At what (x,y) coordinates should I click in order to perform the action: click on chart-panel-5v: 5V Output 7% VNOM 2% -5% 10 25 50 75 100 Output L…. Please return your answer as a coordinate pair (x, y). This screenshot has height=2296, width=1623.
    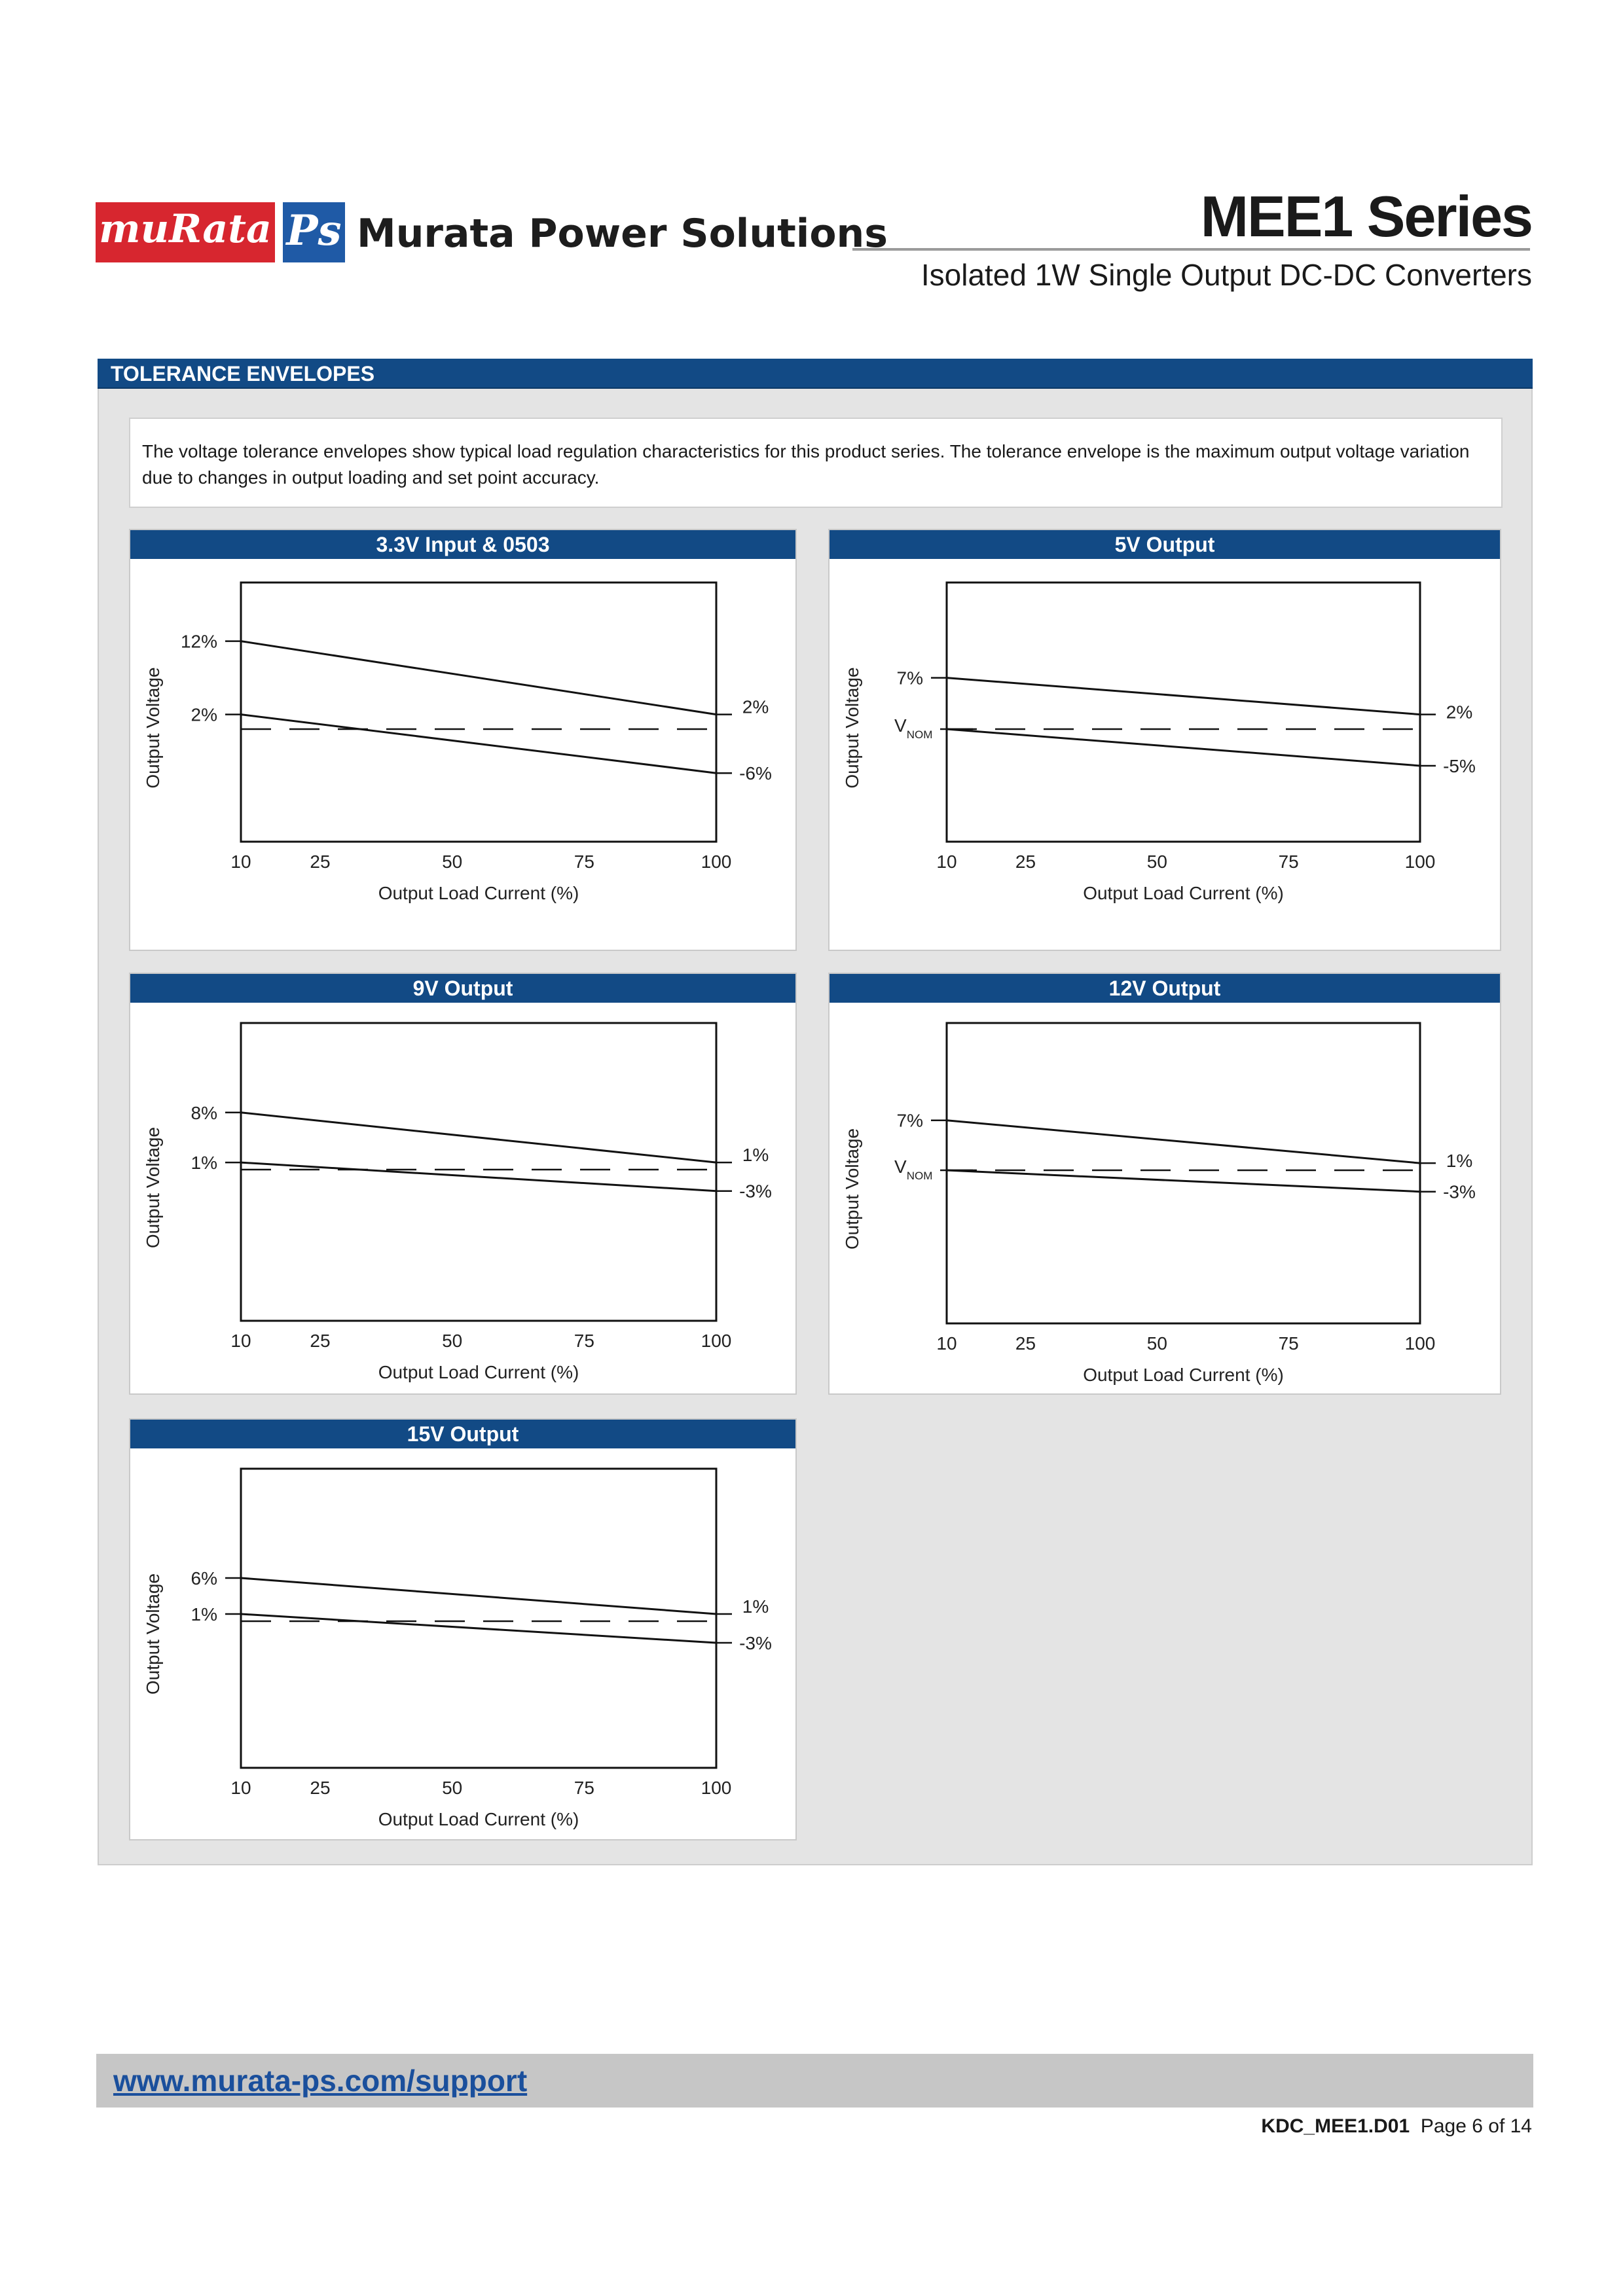
    Looking at the image, I should click on (1164, 740).